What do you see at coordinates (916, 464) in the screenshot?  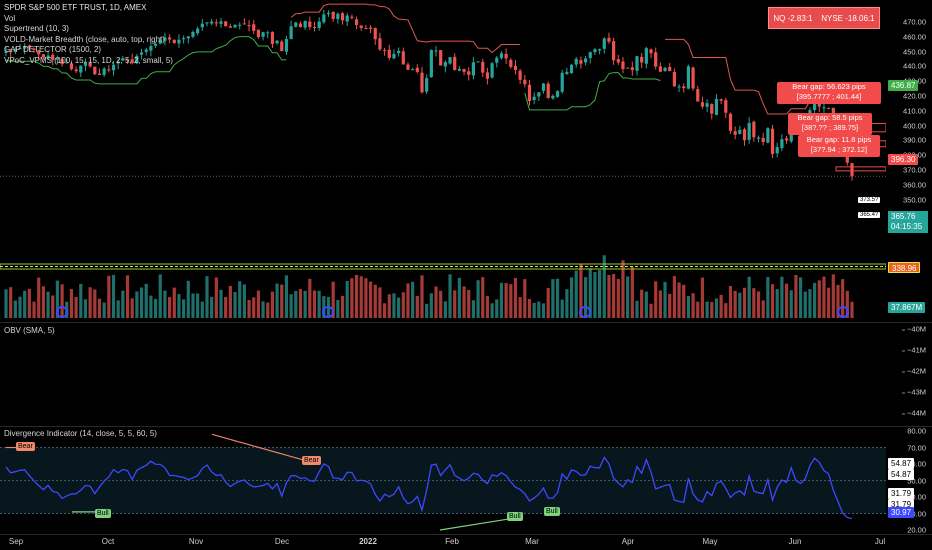 I see `axis-tick: 60.00` at bounding box center [916, 464].